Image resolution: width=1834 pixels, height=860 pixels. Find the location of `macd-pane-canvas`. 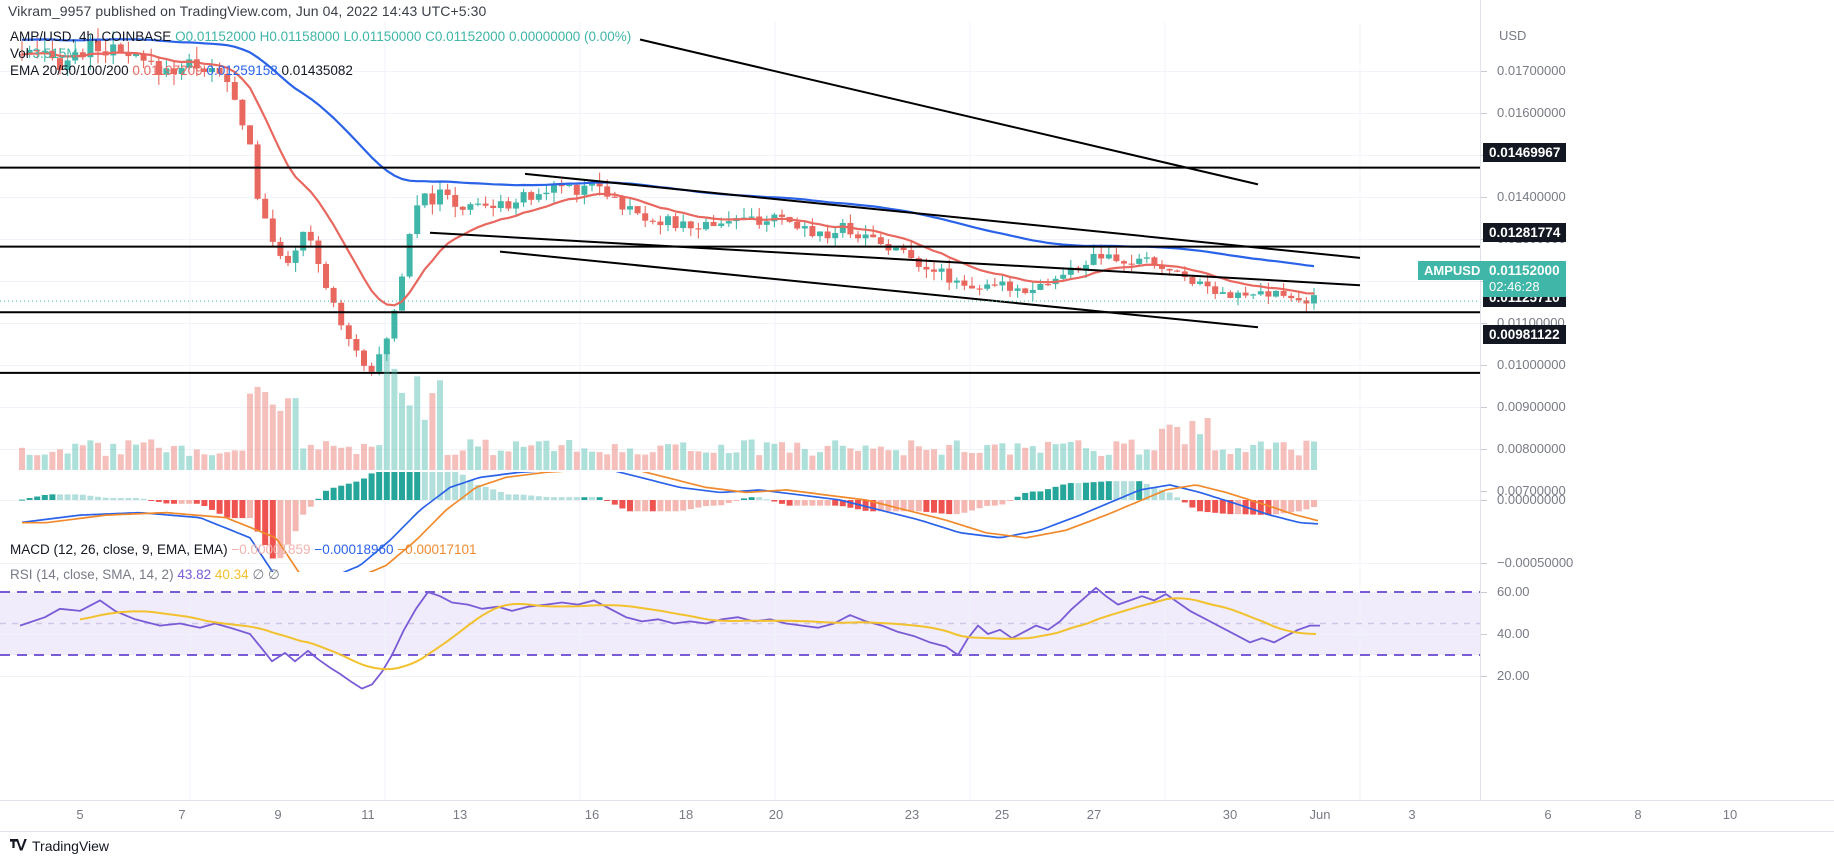

macd-pane-canvas is located at coordinates (740, 522).